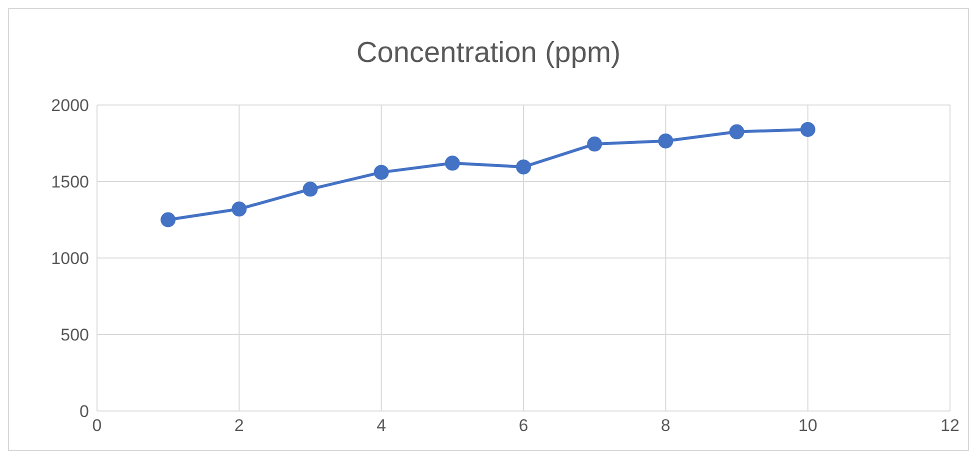  Describe the element at coordinates (70, 182) in the screenshot. I see `y-tick-label: 1500` at that location.